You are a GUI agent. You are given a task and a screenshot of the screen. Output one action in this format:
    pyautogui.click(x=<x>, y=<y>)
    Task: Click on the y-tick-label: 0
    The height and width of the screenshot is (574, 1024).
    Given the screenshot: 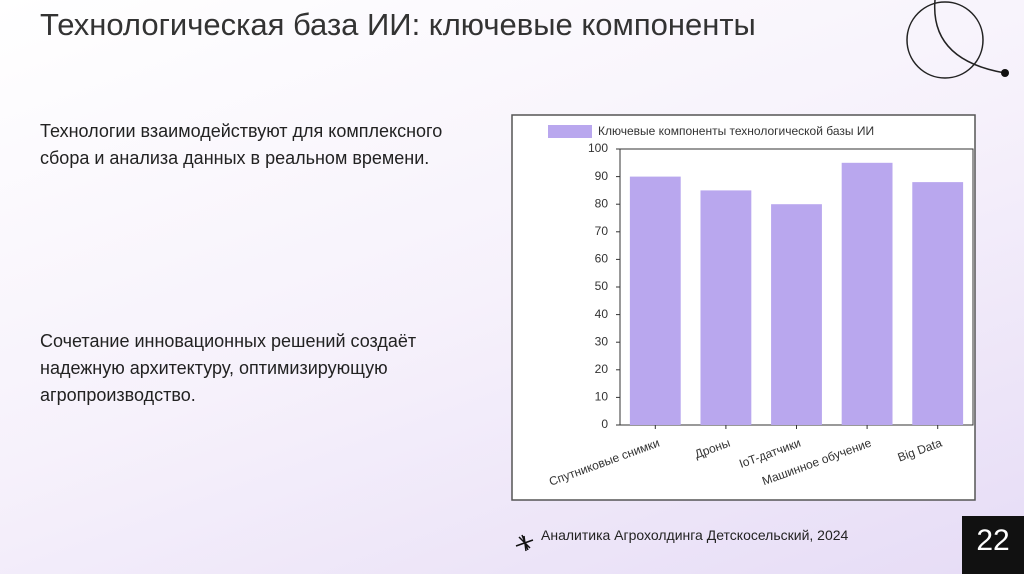 What is the action you would take?
    pyautogui.click(x=604, y=424)
    